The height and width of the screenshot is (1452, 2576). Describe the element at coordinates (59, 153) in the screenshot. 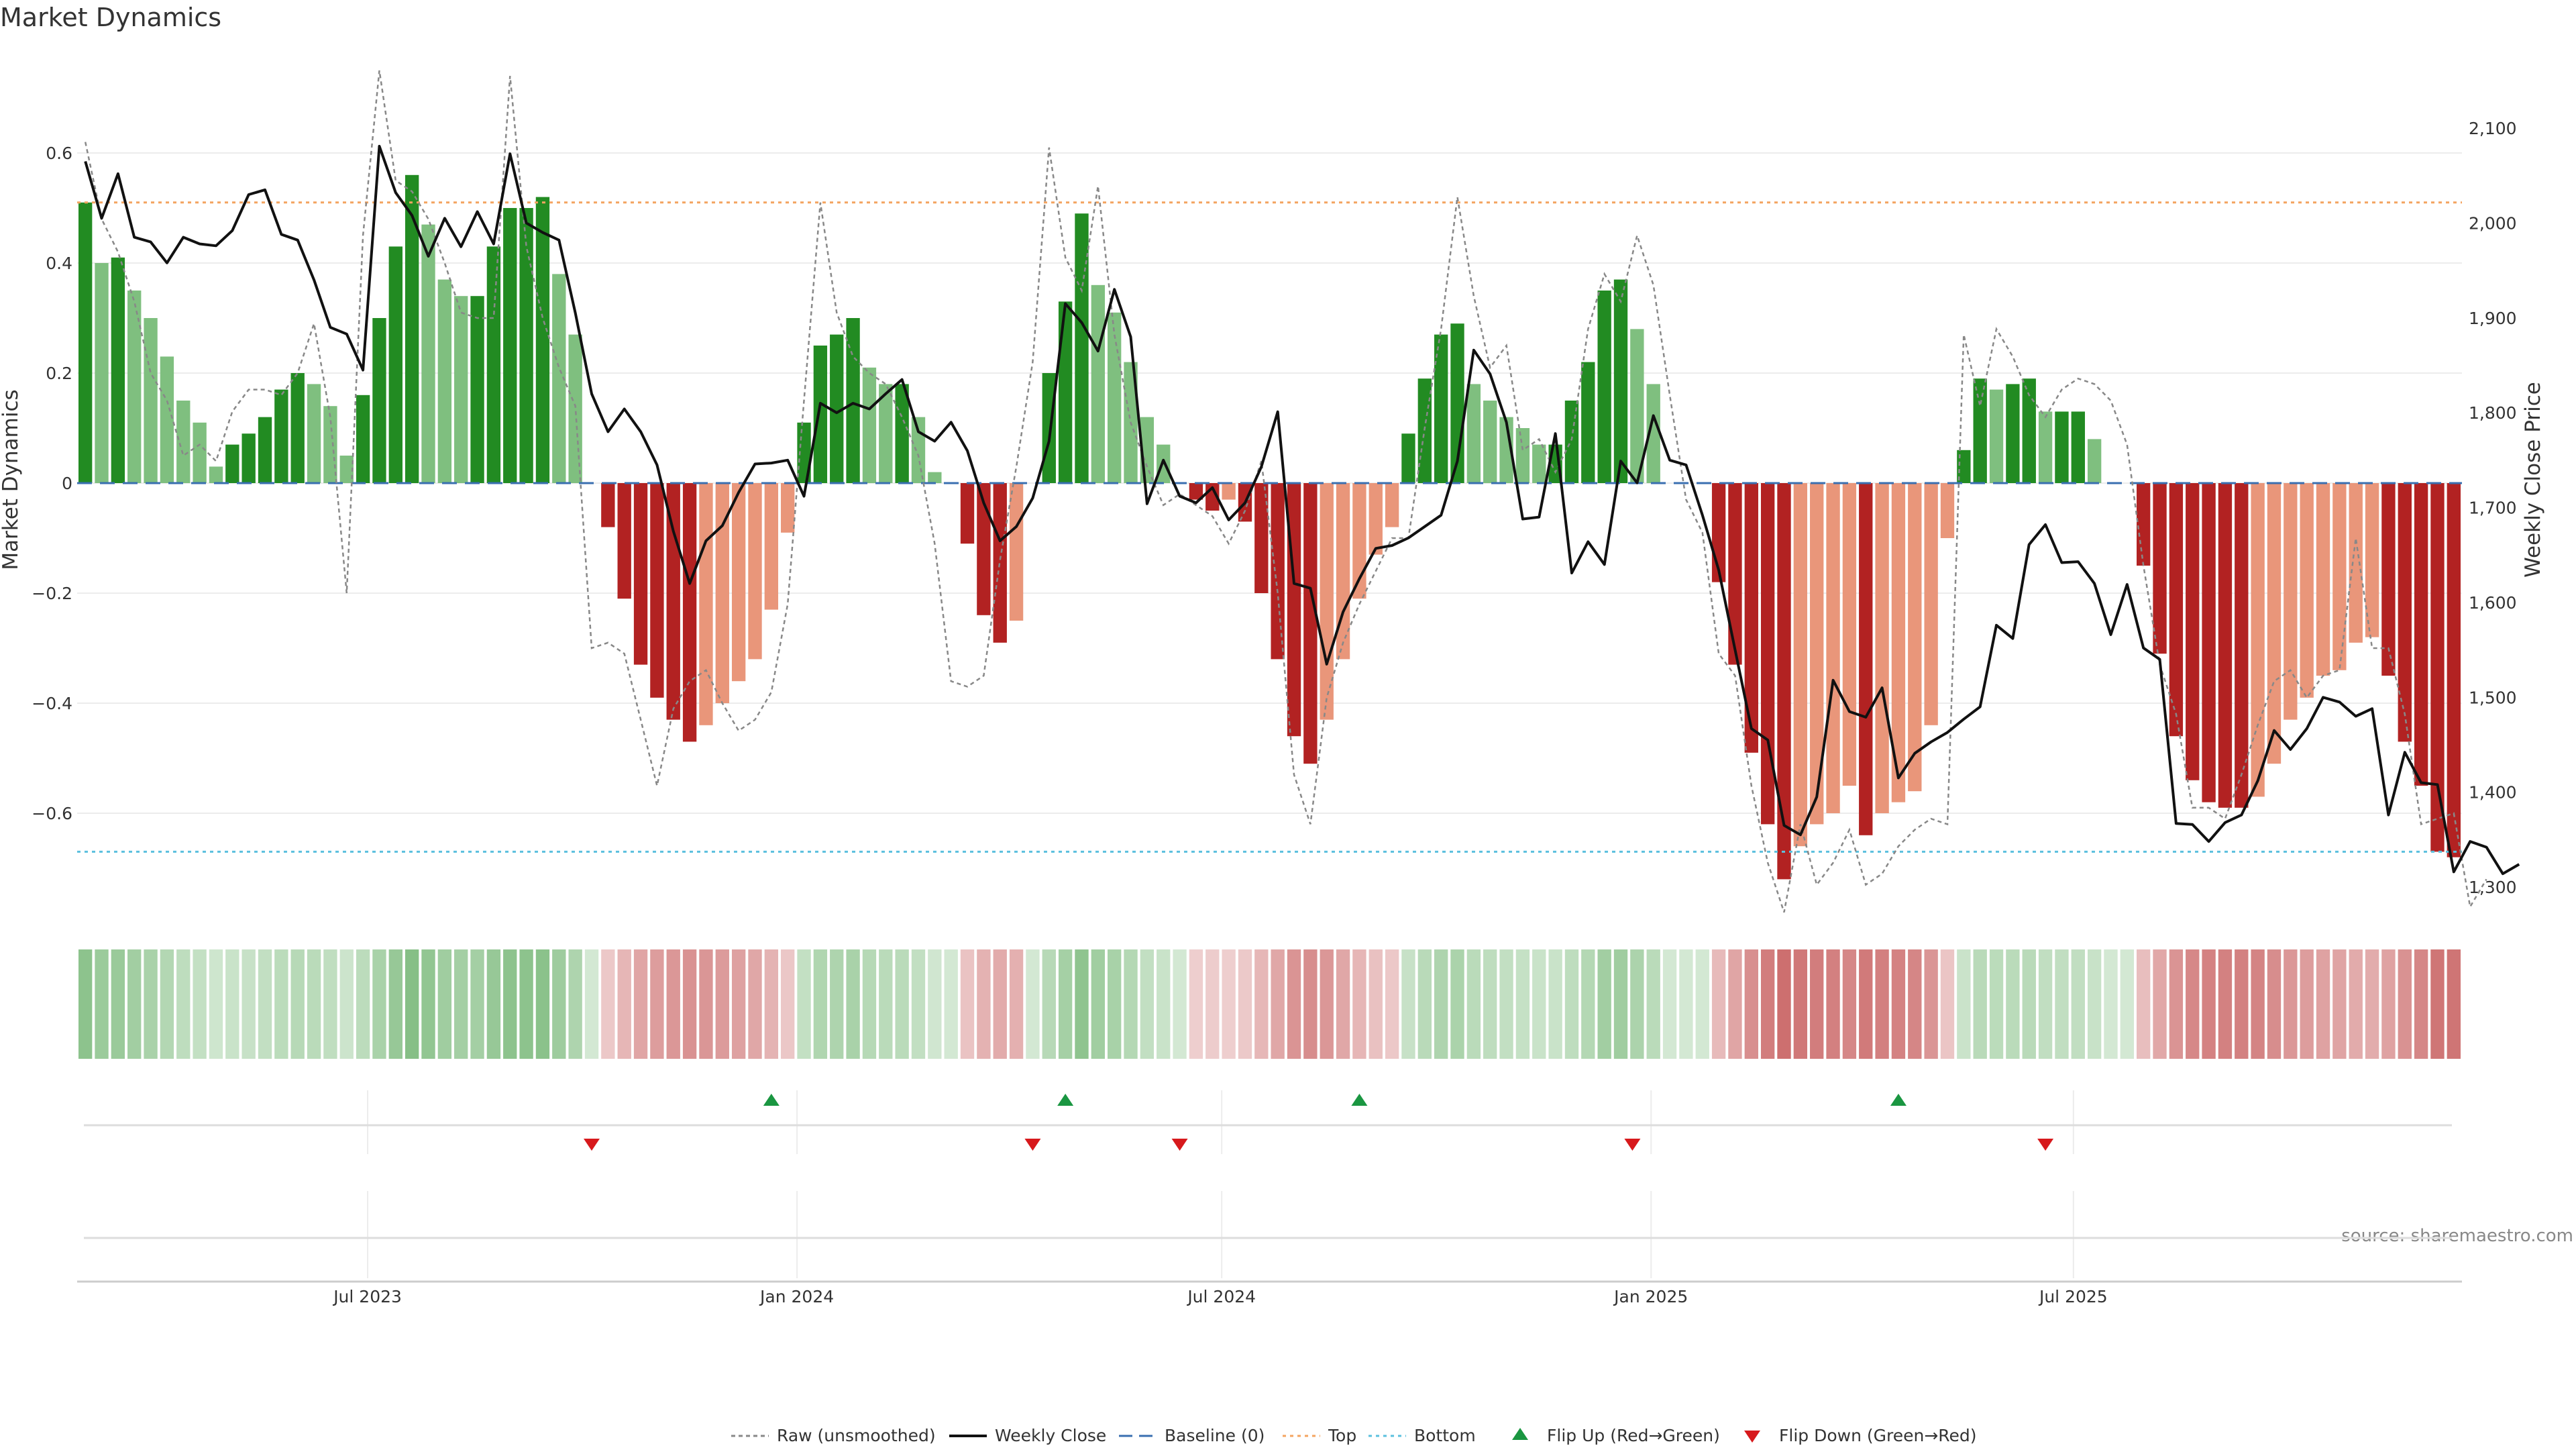

I see `y-tick-label: 0.6` at that location.